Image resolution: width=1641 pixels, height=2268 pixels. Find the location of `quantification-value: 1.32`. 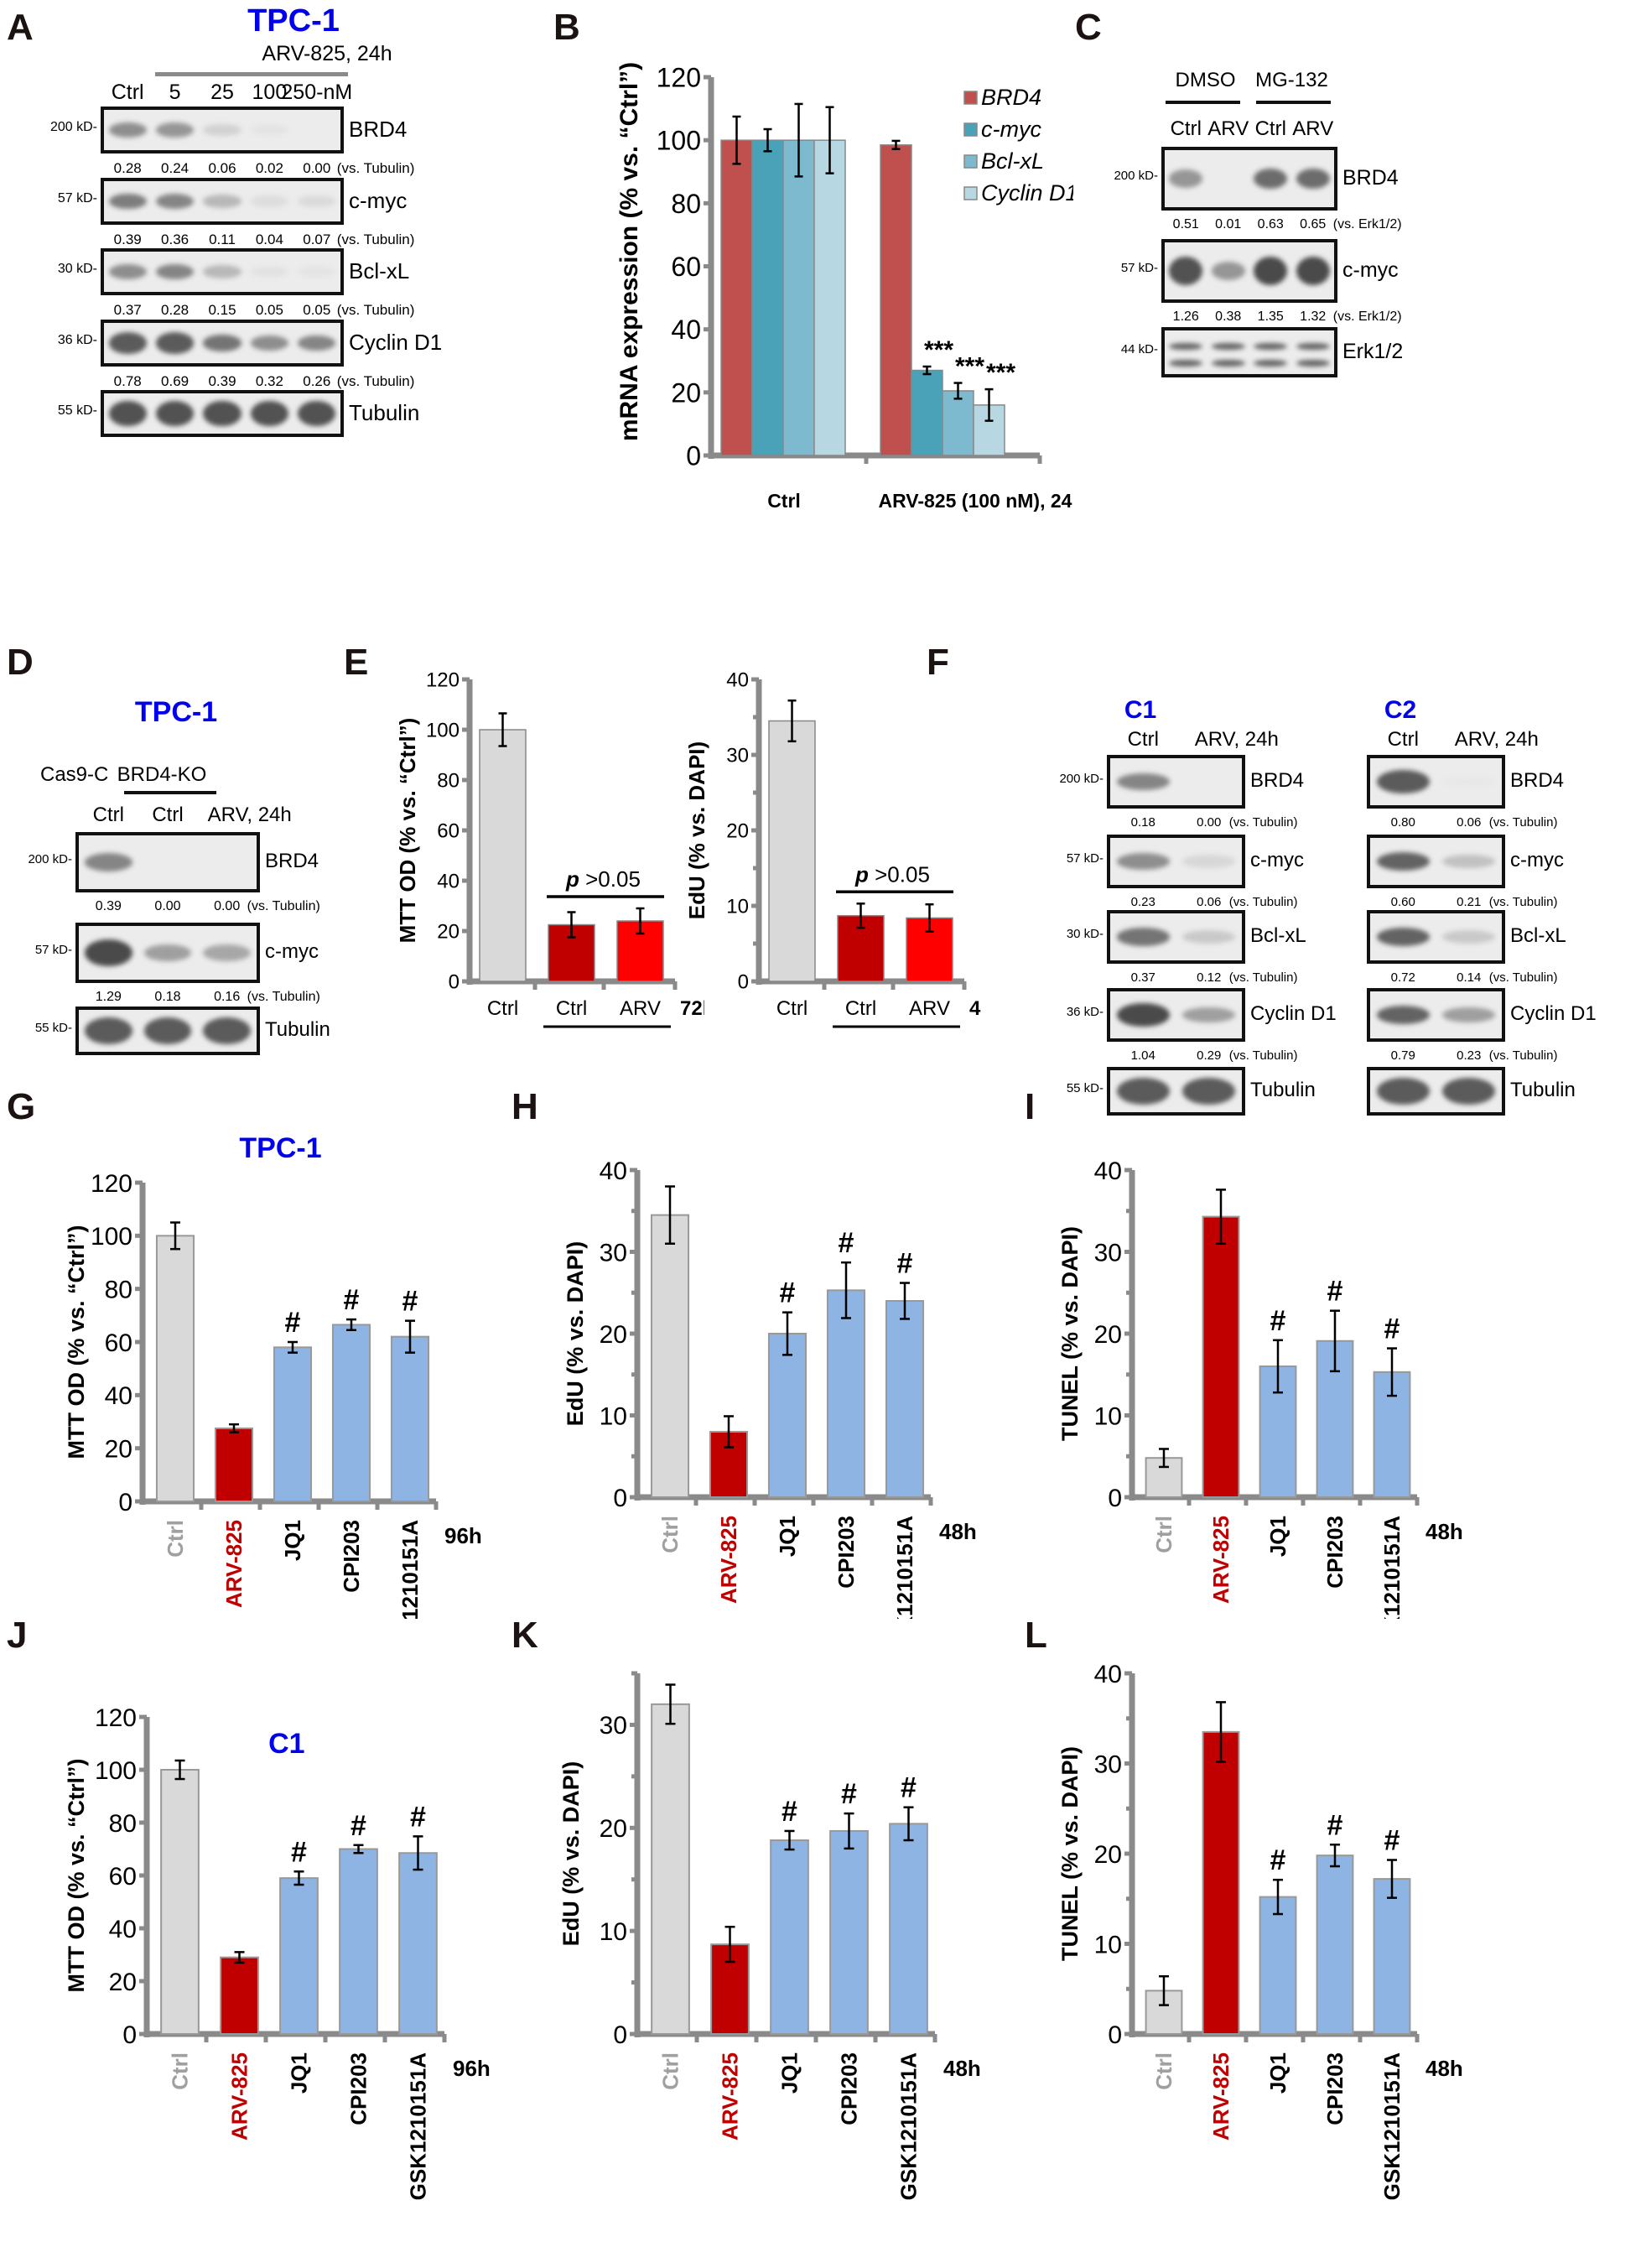

quantification-value: 1.32 is located at coordinates (1313, 317).